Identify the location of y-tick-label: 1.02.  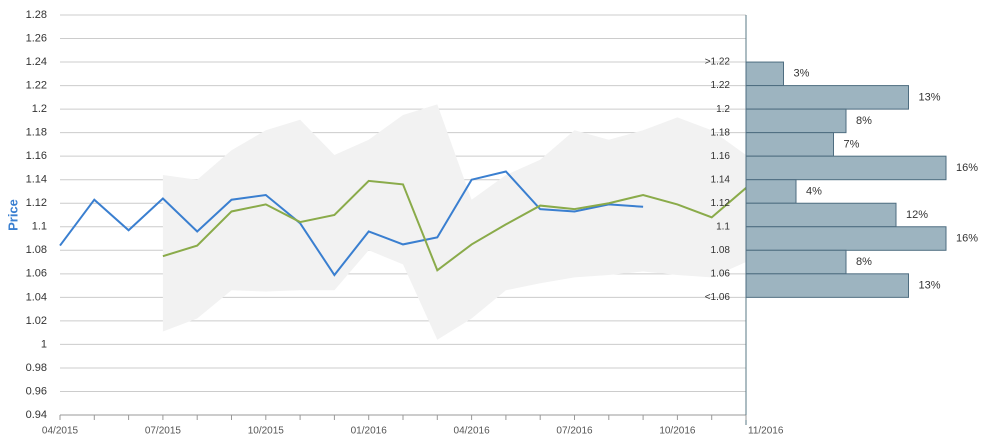
(36, 321).